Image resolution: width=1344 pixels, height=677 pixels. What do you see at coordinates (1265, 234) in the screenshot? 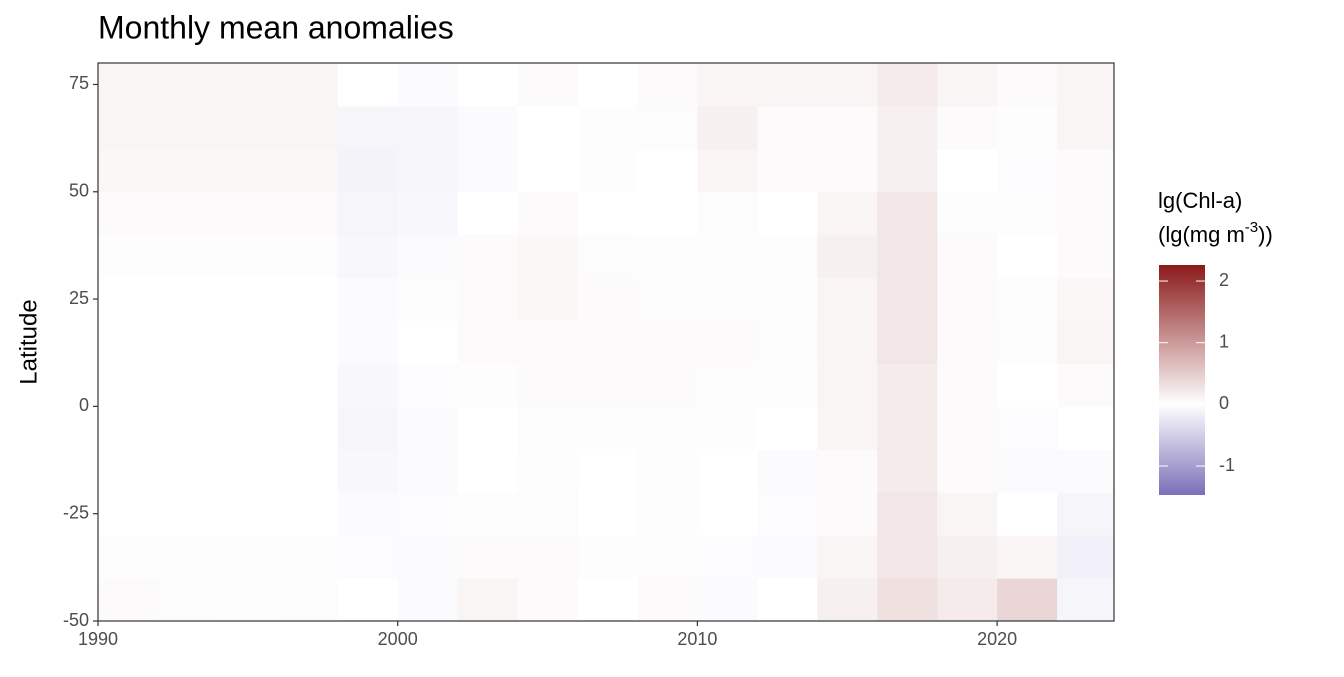
I see `legend-title-part: ))` at bounding box center [1265, 234].